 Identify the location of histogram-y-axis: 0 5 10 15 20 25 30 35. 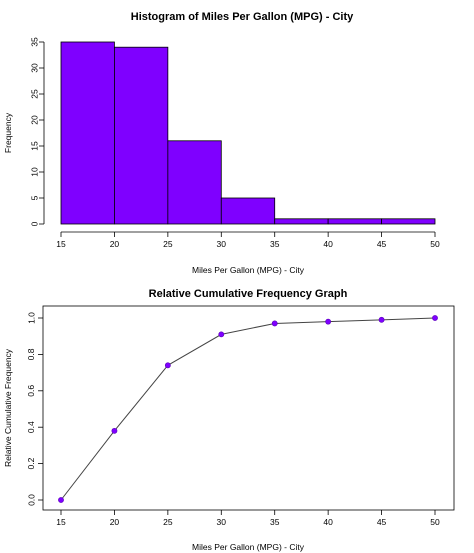
(37, 131).